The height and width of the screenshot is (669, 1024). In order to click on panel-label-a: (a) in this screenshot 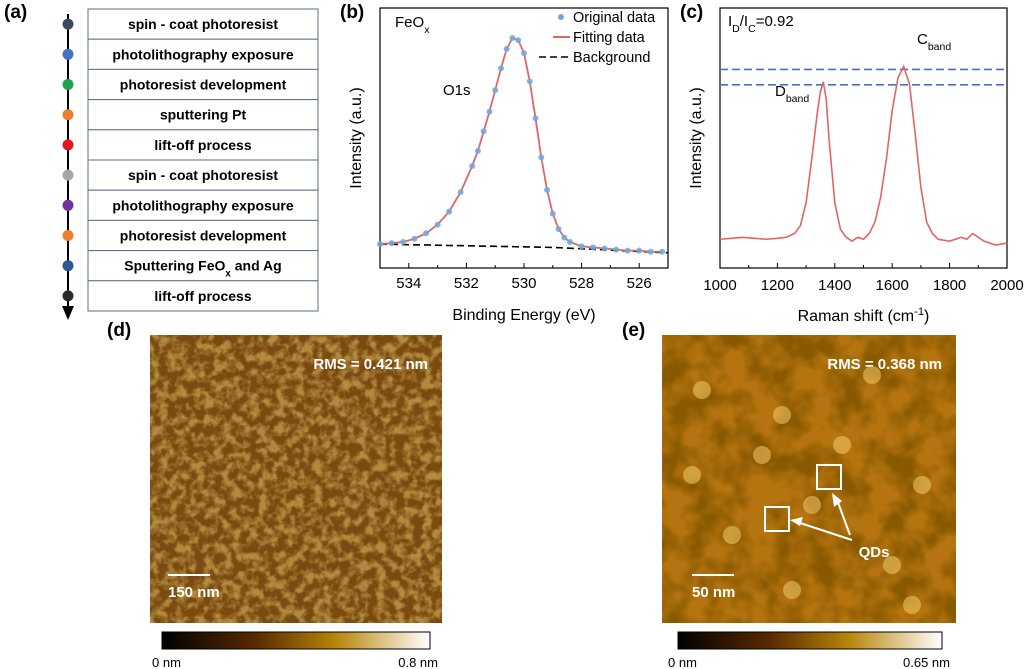, I will do `click(16, 12)`.